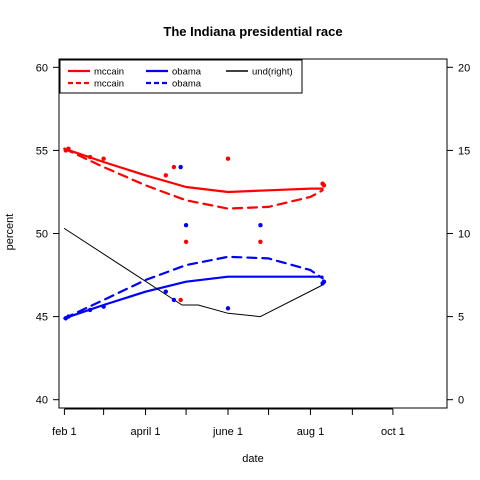  What do you see at coordinates (42, 318) in the screenshot?
I see `y-tick-label: 45` at bounding box center [42, 318].